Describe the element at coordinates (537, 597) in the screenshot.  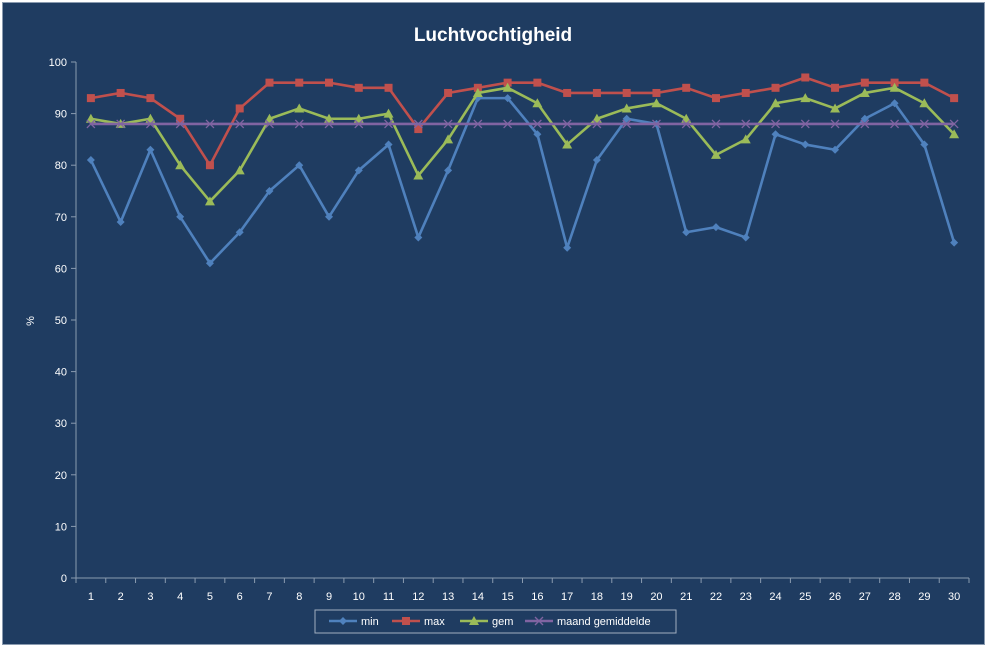
I see `x-tick-label: 16` at that location.